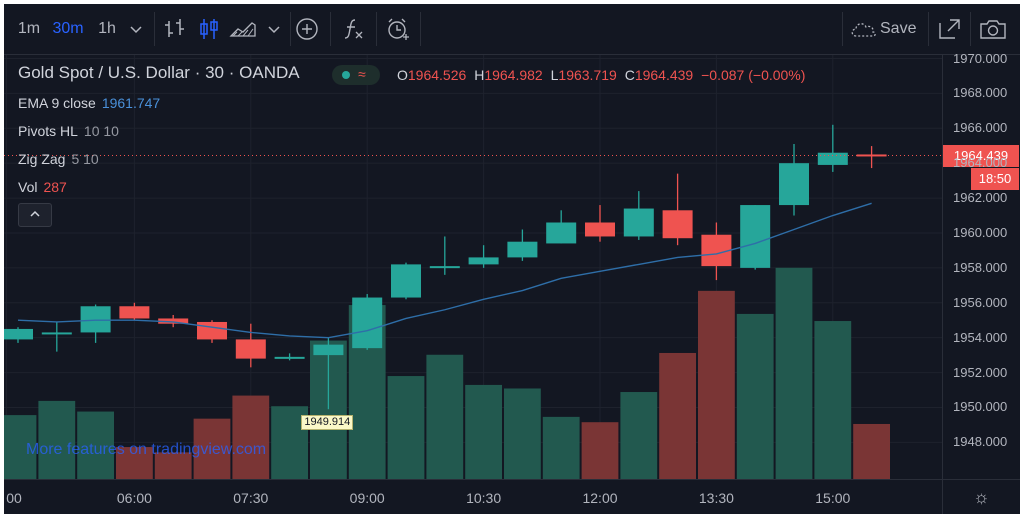 This screenshot has width=1024, height=518. Describe the element at coordinates (398, 29) in the screenshot. I see `alert-clock-icon` at that location.